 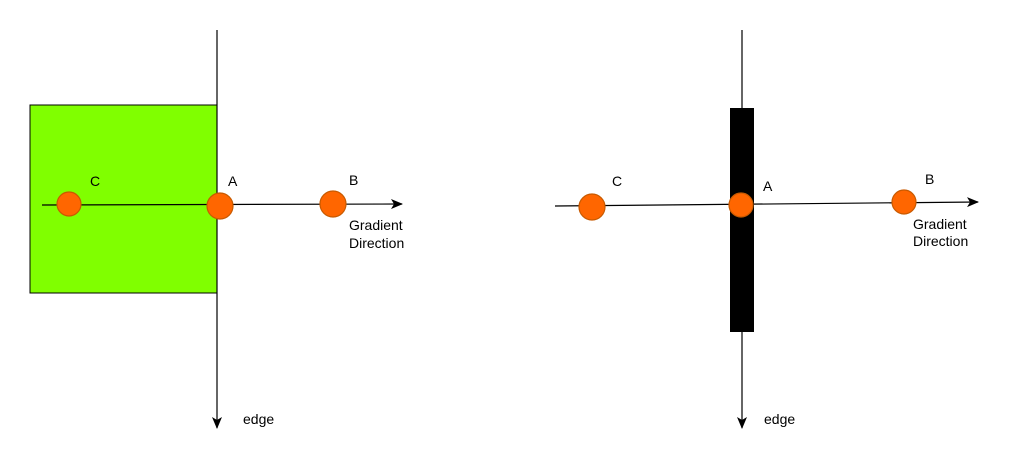 I want to click on left-point-b, so click(x=333, y=204).